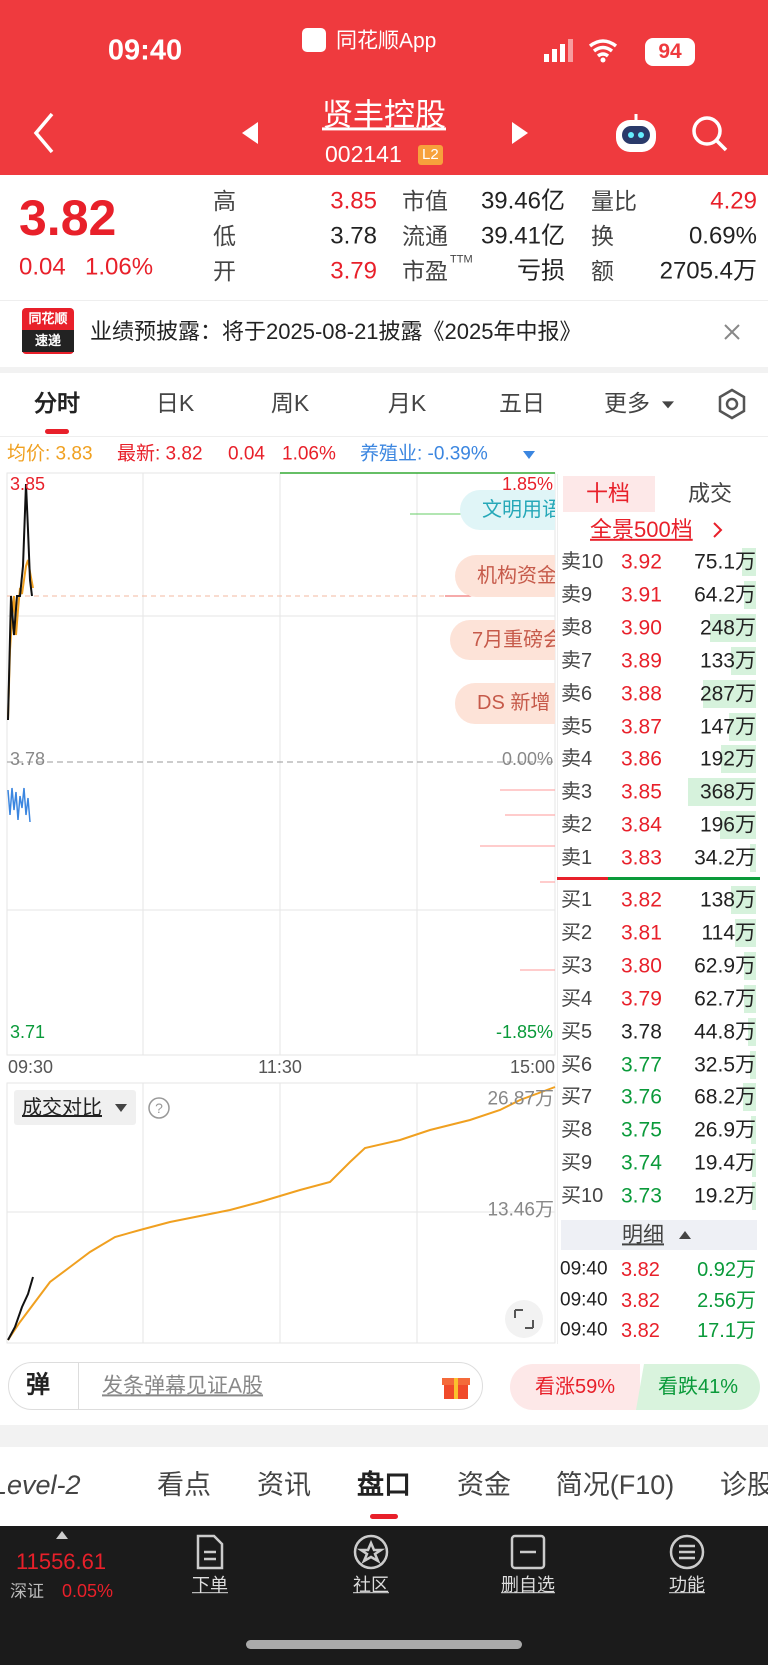 This screenshot has height=1665, width=768. What do you see at coordinates (210, 1585) in the screenshot?
I see `nav-item: 下单` at bounding box center [210, 1585].